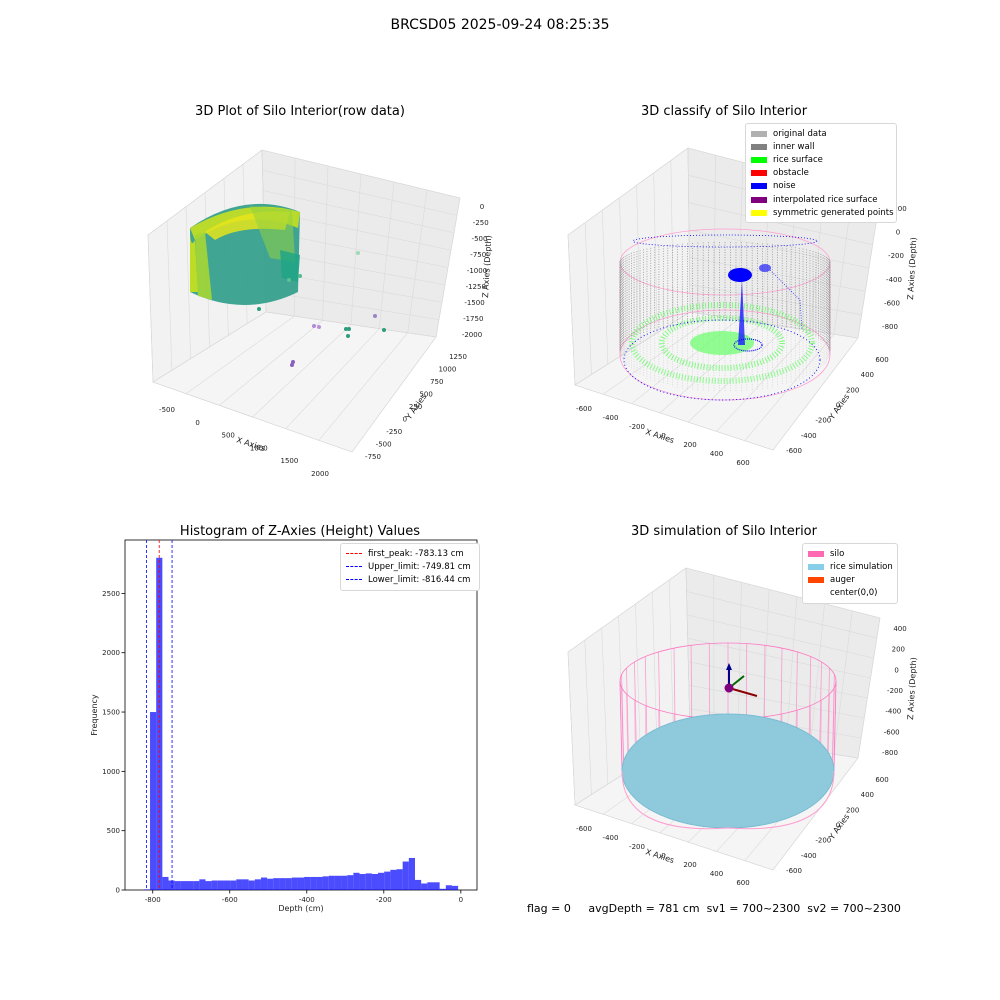  Describe the element at coordinates (912, 268) in the screenshot. I see `z-axis-label: Z Axies (Depth)` at that location.